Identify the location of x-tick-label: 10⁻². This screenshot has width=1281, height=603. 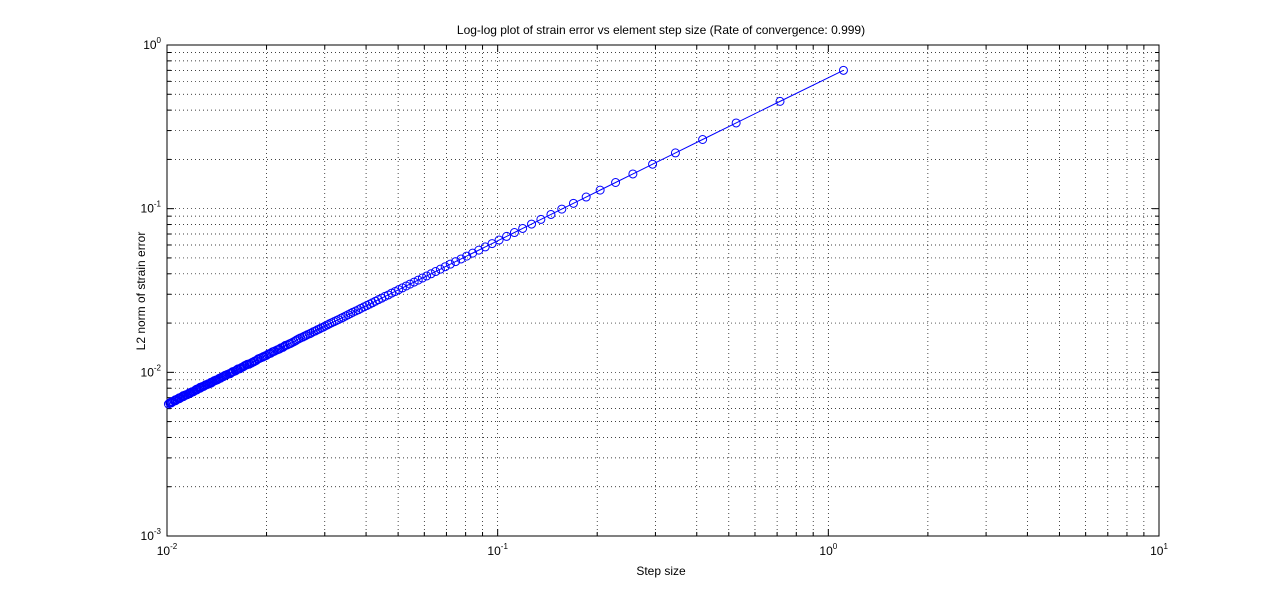
(167, 550).